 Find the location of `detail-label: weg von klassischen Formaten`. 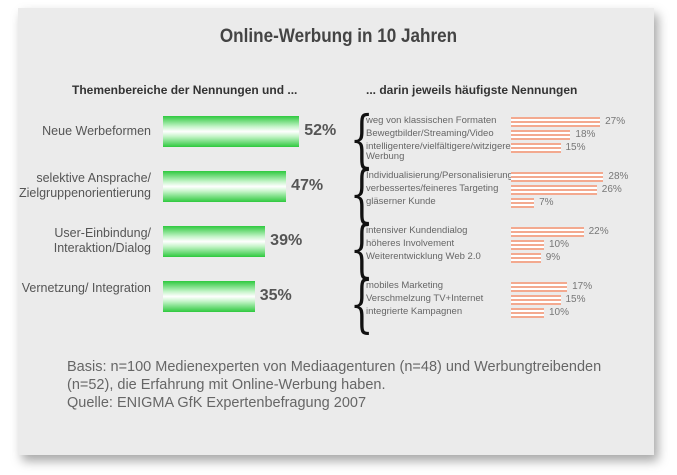

detail-label: weg von klassischen Formaten is located at coordinates (431, 120).